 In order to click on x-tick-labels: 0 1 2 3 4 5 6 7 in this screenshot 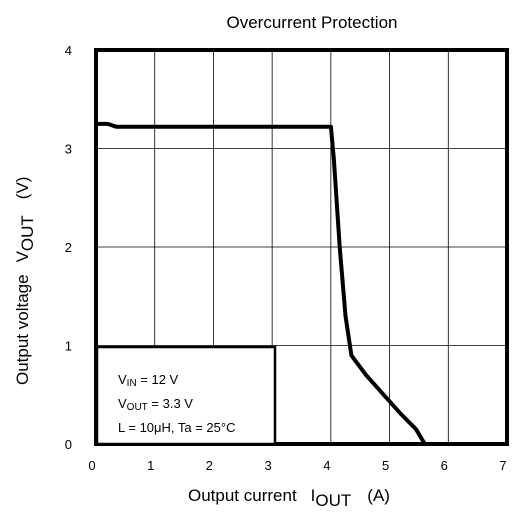, I will do `click(297, 465)`.